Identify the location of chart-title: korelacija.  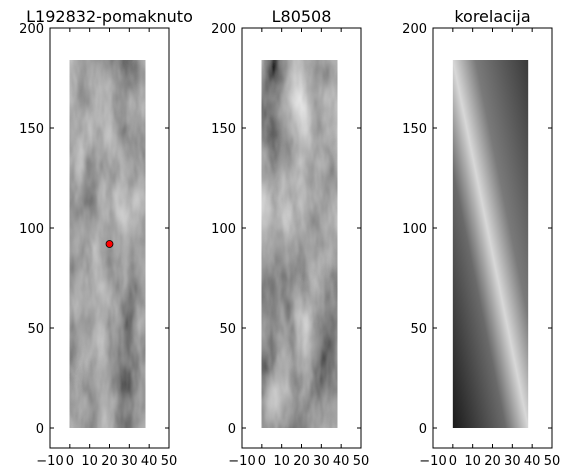
(492, 16).